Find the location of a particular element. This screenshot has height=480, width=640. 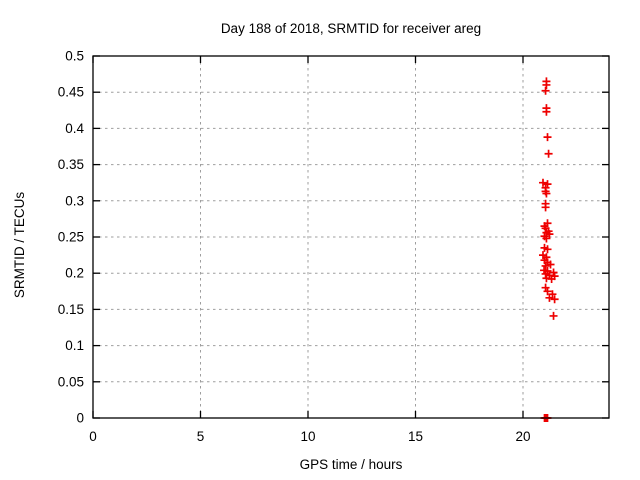

y-tick-label: 0.1 is located at coordinates (74, 345).